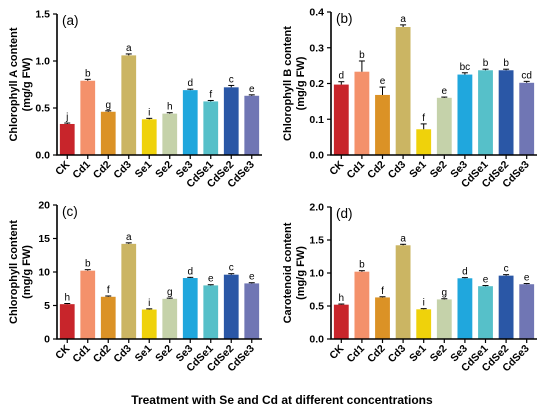 The width and height of the screenshot is (550, 412). I want to click on ytick-label: 1.5, so click(316, 241).